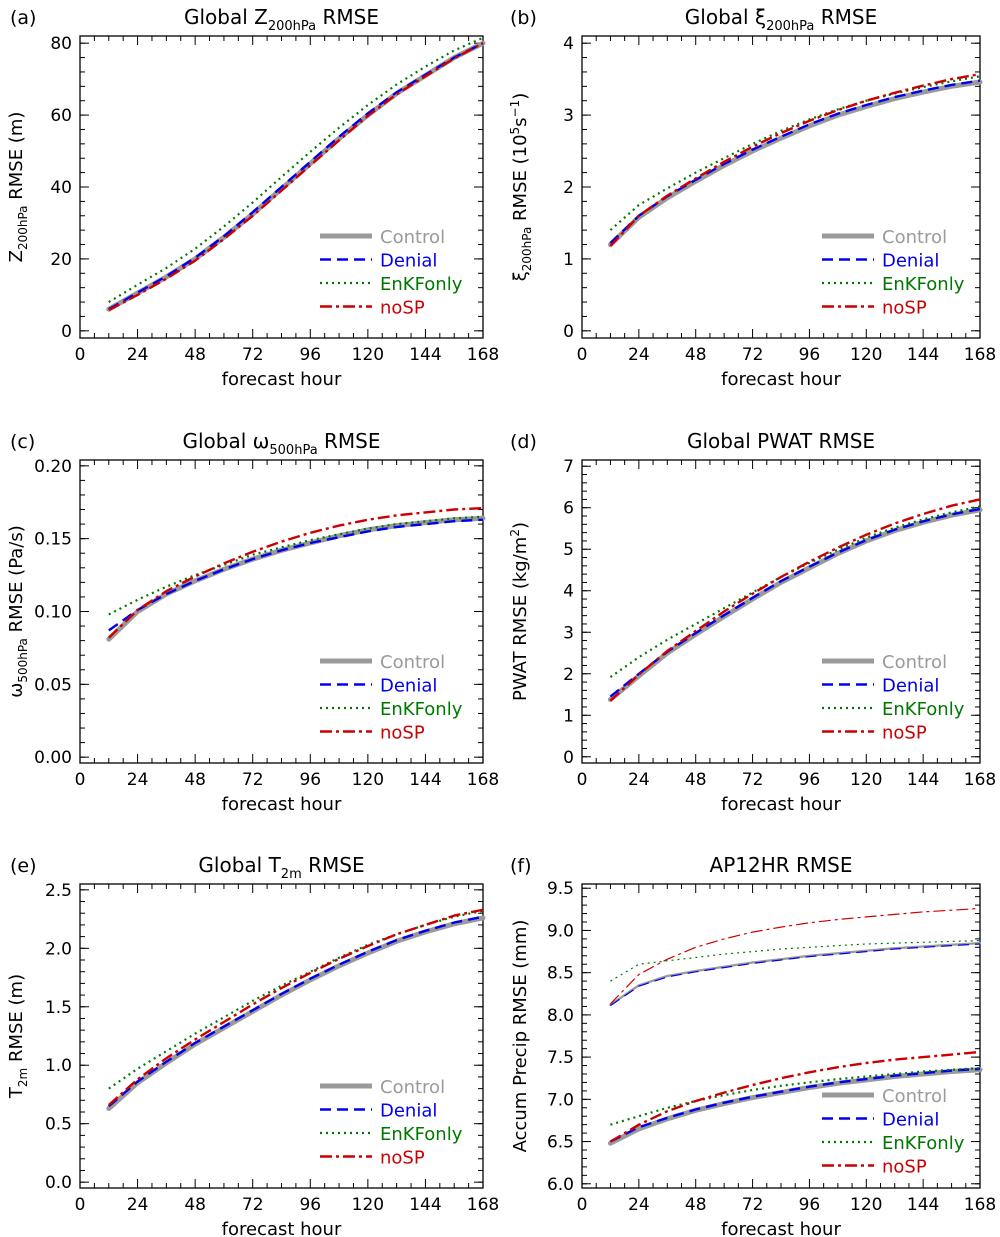  Describe the element at coordinates (291, 874) in the screenshot. I see `title-subscript: 2m` at that location.